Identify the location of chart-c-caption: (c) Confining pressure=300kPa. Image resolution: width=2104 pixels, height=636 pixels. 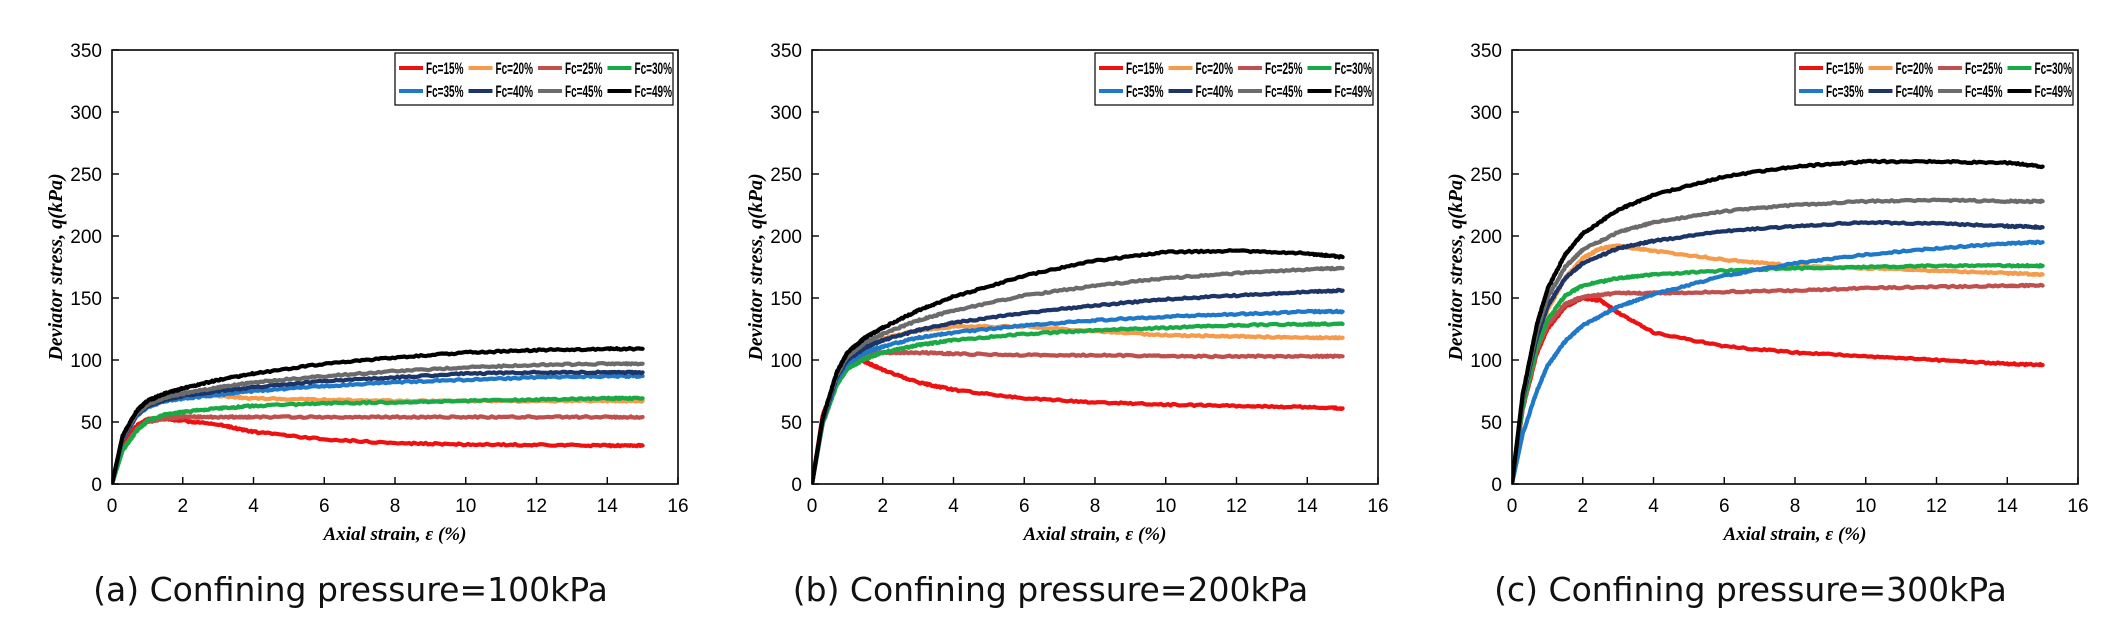
(1750, 589).